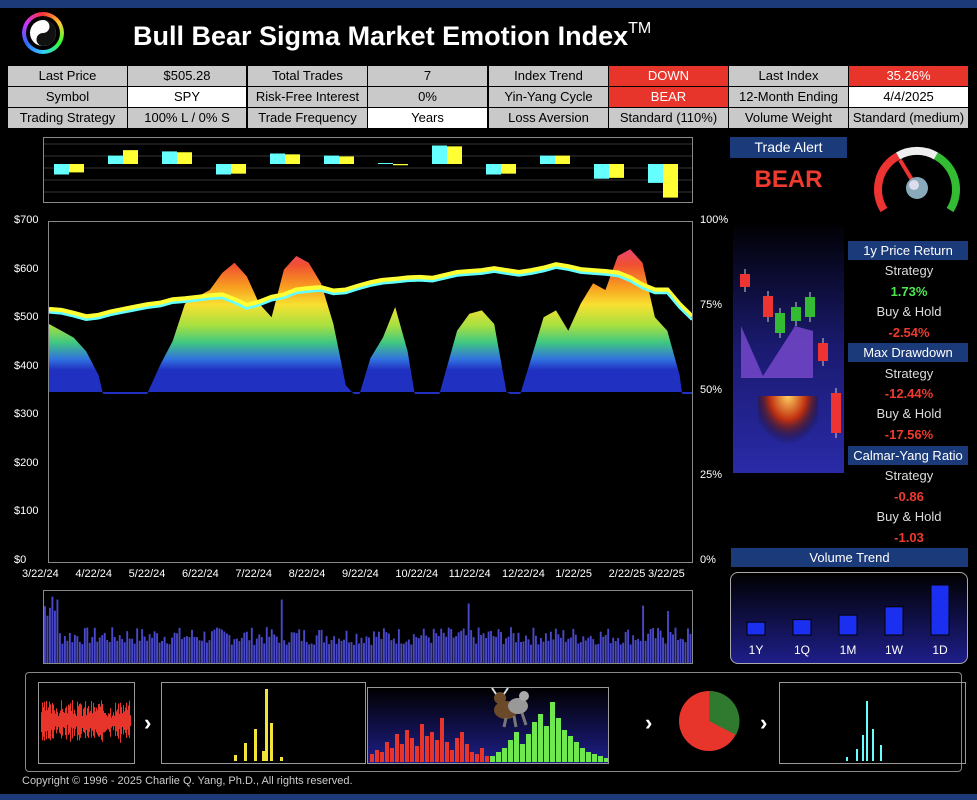 Image resolution: width=977 pixels, height=800 pixels. I want to click on volume-weight-value: Standard (medium), so click(908, 118).